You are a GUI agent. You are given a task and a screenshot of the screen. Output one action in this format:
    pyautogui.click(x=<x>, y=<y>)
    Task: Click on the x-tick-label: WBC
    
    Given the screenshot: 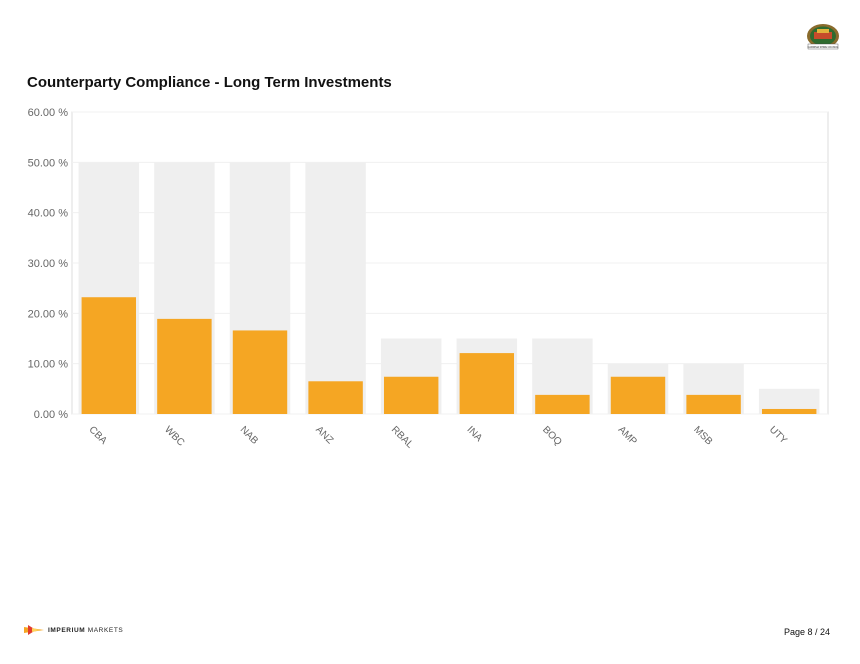 What is the action you would take?
    pyautogui.click(x=174, y=436)
    